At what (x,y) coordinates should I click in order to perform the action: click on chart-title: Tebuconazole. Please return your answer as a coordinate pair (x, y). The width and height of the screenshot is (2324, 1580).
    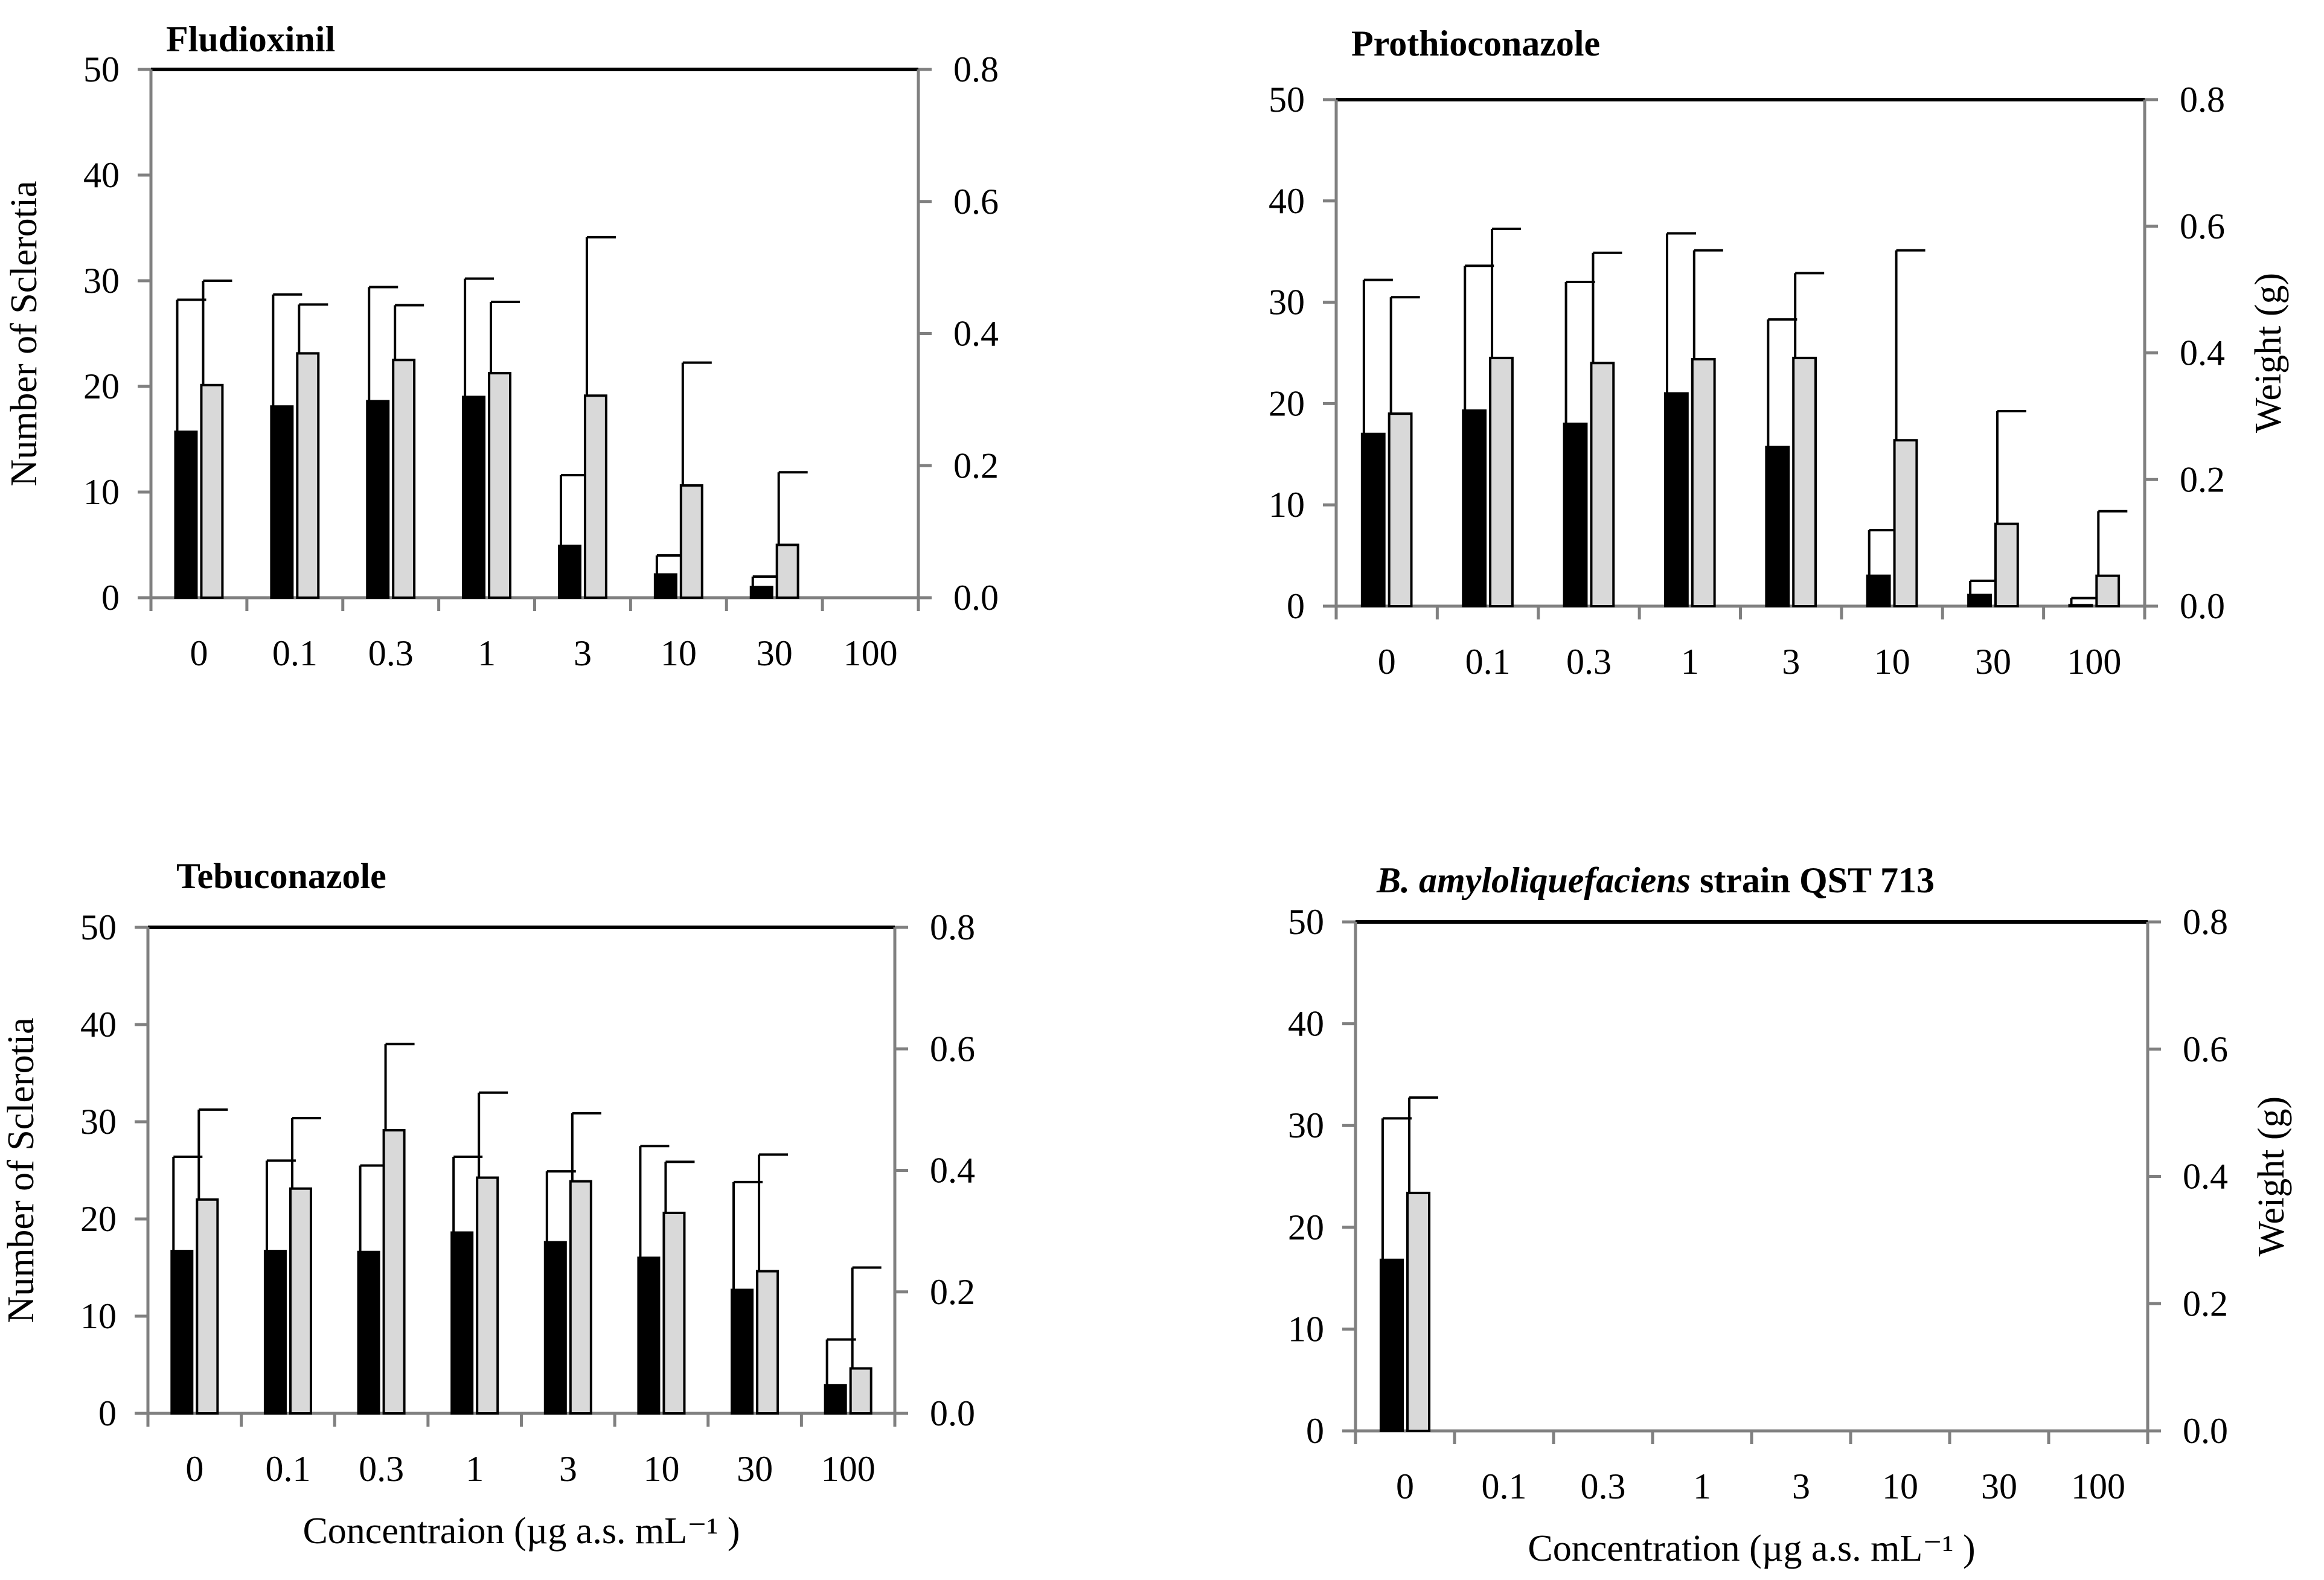
    Looking at the image, I should click on (281, 876).